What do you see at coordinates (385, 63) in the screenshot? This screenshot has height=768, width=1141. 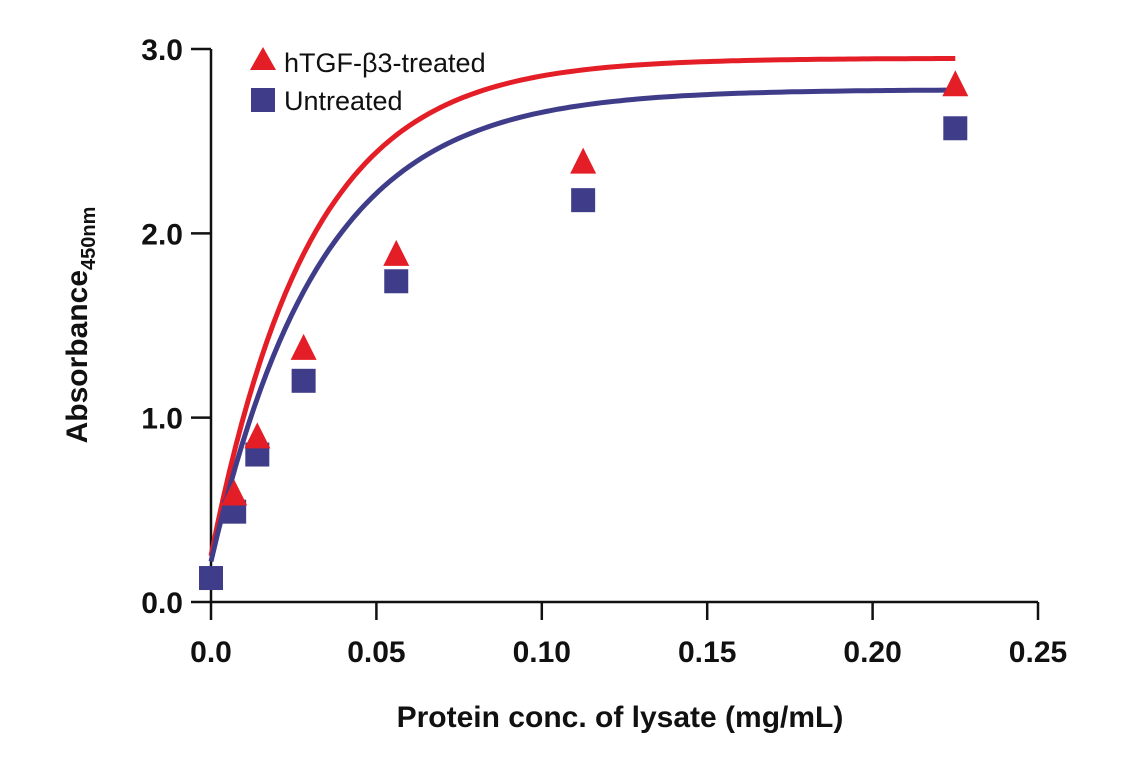 I see `legend-label: hTGF-β3-treated` at bounding box center [385, 63].